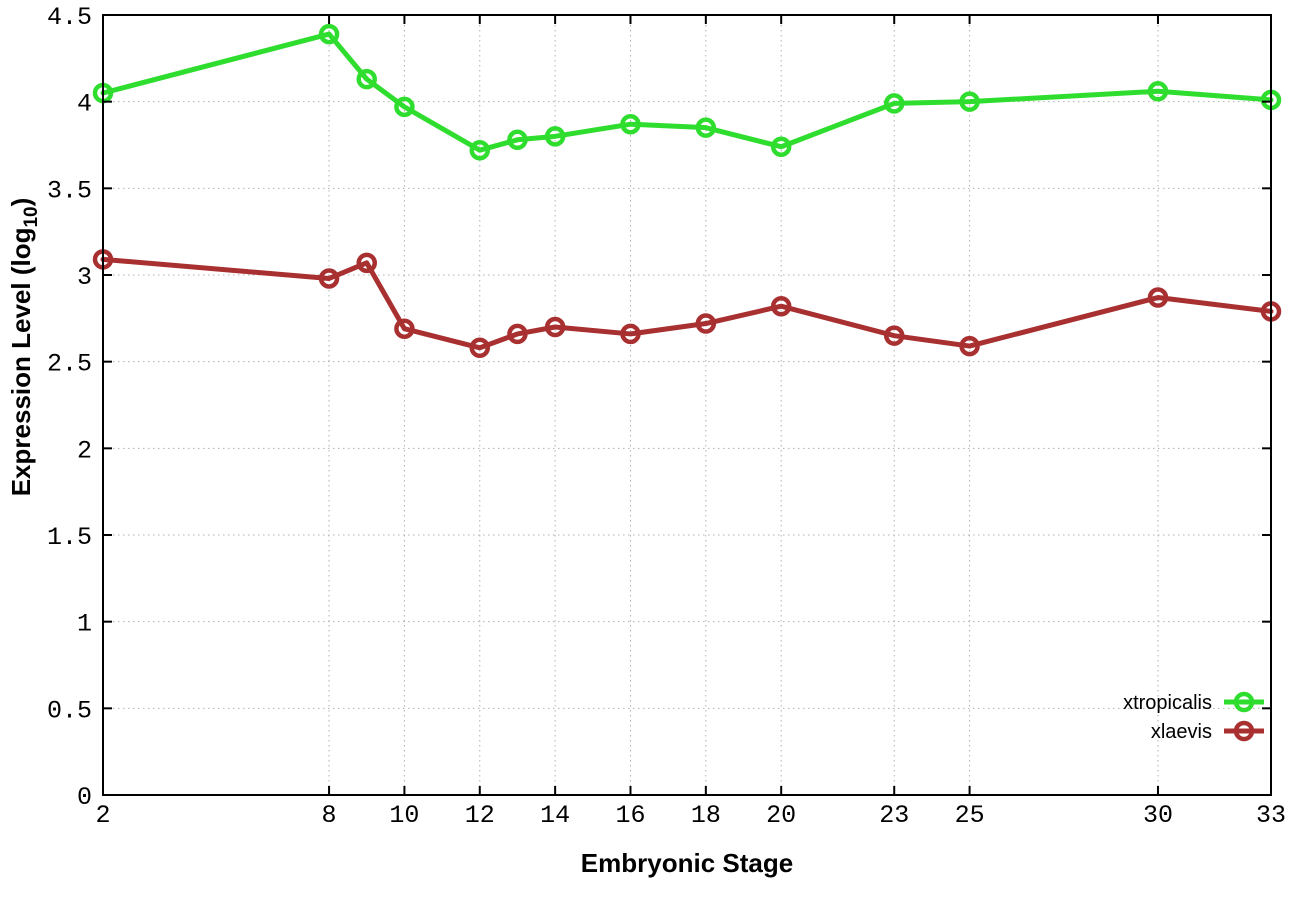  I want to click on y-axis-title: Expression Level (log10), so click(24, 347).